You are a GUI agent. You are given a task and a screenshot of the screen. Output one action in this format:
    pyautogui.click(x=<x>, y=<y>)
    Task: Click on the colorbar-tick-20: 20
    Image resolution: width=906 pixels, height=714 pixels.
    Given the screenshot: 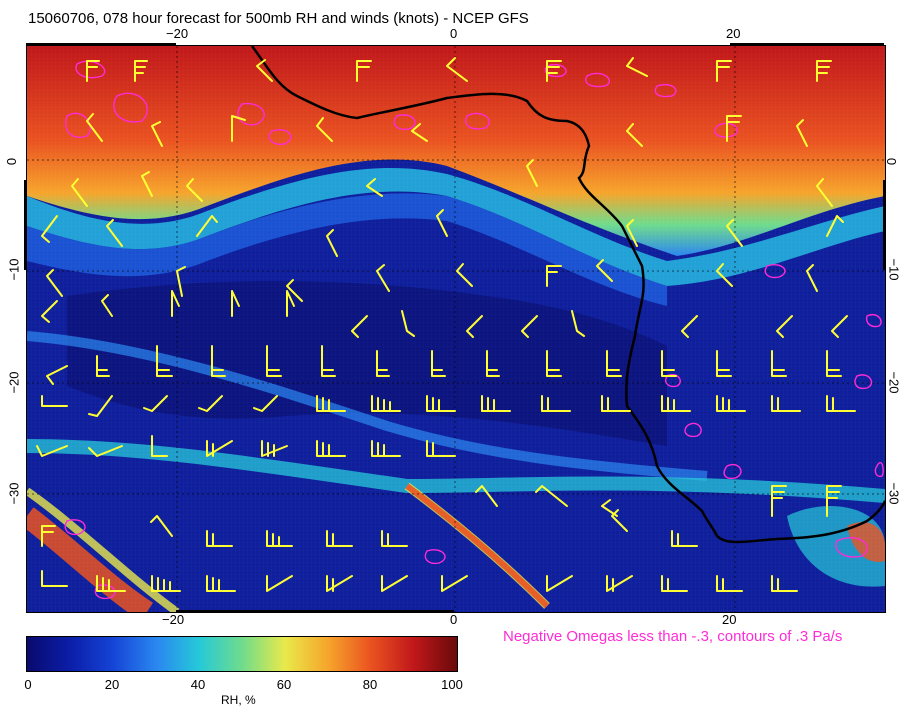 What is the action you would take?
    pyautogui.click(x=112, y=684)
    